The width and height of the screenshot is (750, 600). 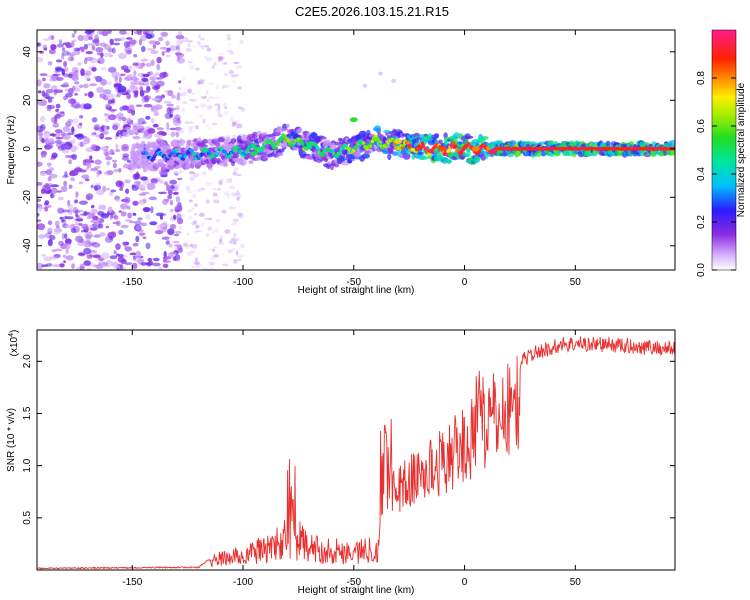 What do you see at coordinates (356, 590) in the screenshot?
I see `snr-x-label: Height of straight line (km)` at bounding box center [356, 590].